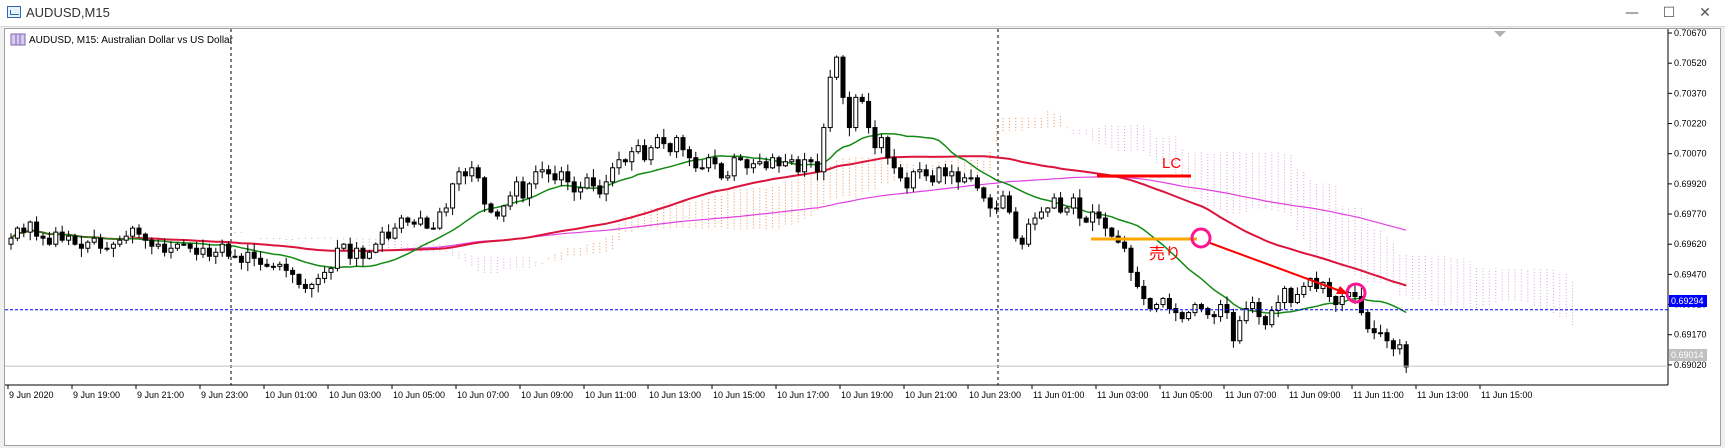 The height and width of the screenshot is (448, 1725). What do you see at coordinates (1058, 395) in the screenshot?
I see `time-tick-label: 11 Jun 01:00` at bounding box center [1058, 395].